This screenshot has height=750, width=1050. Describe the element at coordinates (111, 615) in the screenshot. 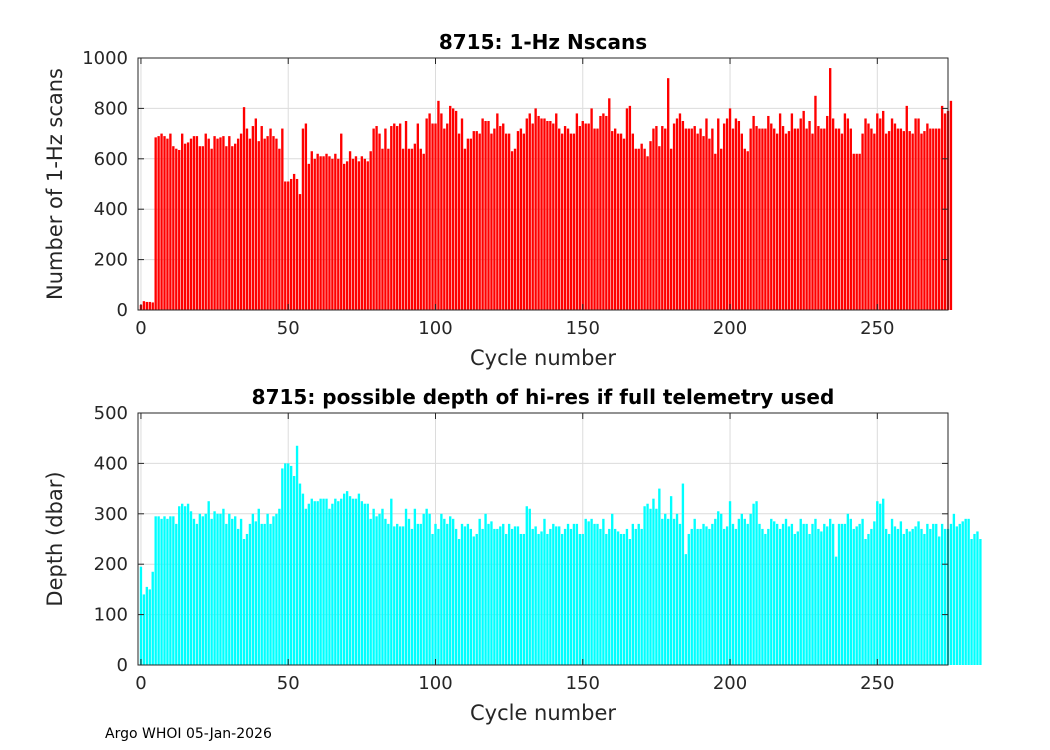

I see `chart2-y-tick-label: 100` at that location.